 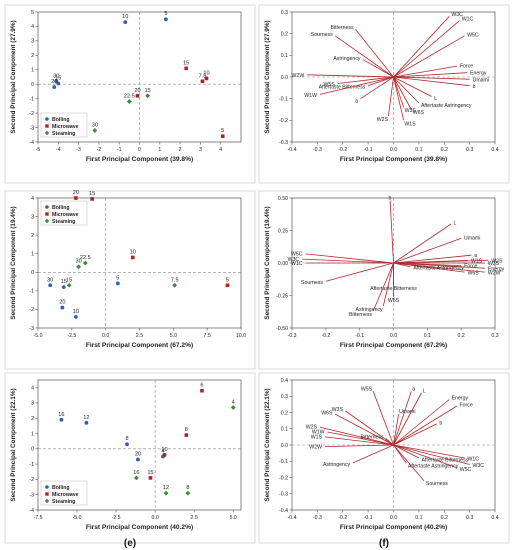 I want to click on x-tick-label: -0.3, so click(x=317, y=150).